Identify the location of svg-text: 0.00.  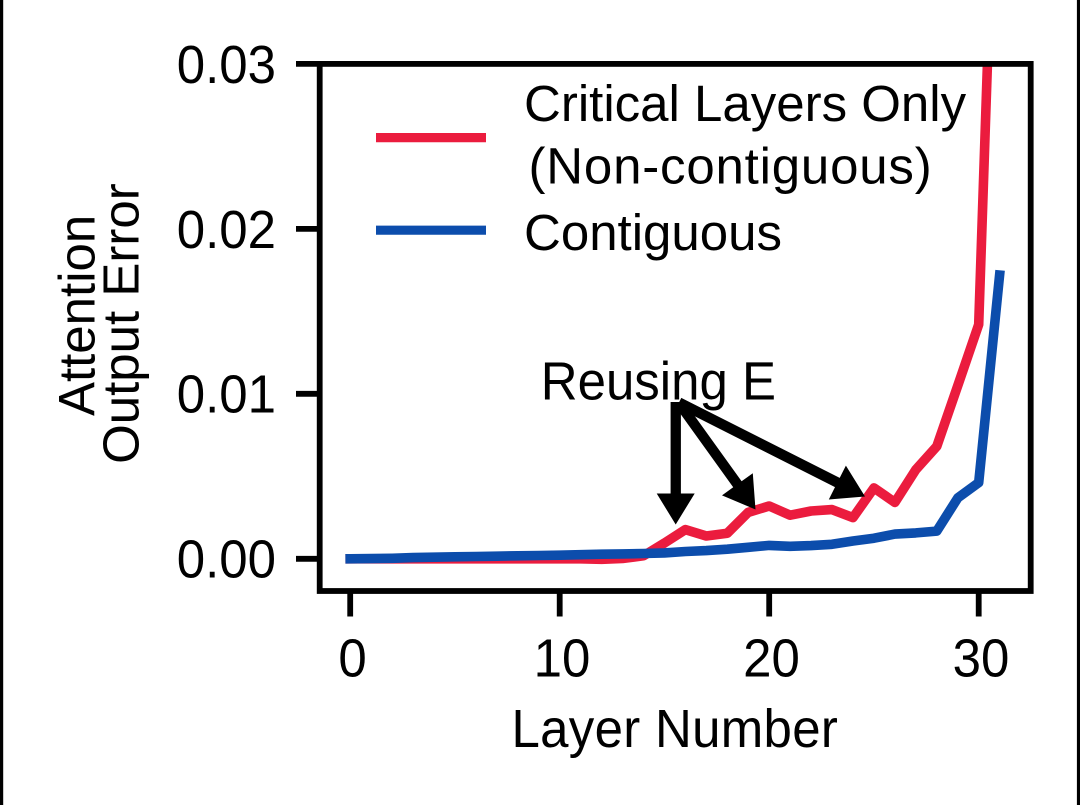
(226, 560).